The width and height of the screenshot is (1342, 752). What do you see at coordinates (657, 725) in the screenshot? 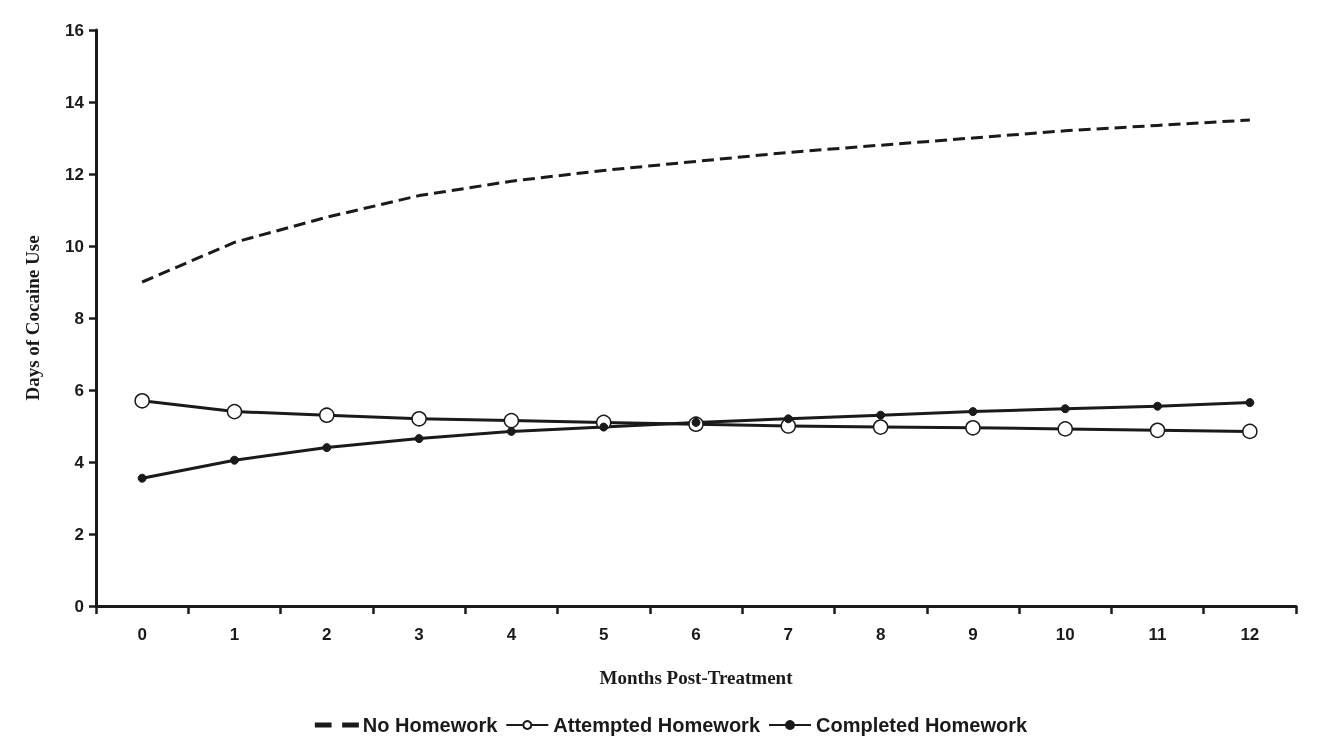
I see `legend-label: Attempted Homework` at bounding box center [657, 725].